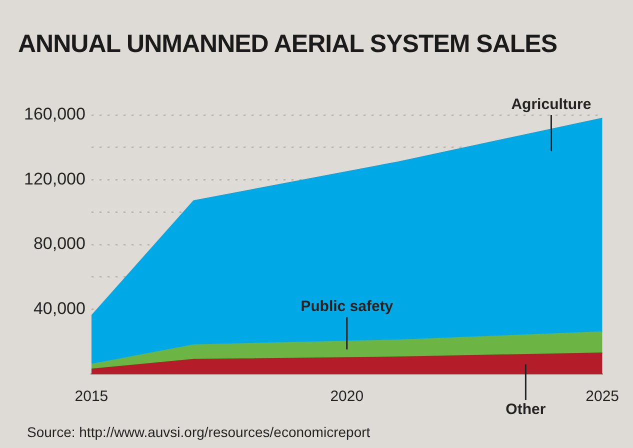  Describe the element at coordinates (55, 178) in the screenshot. I see `y-tick-label: 120,000` at that location.